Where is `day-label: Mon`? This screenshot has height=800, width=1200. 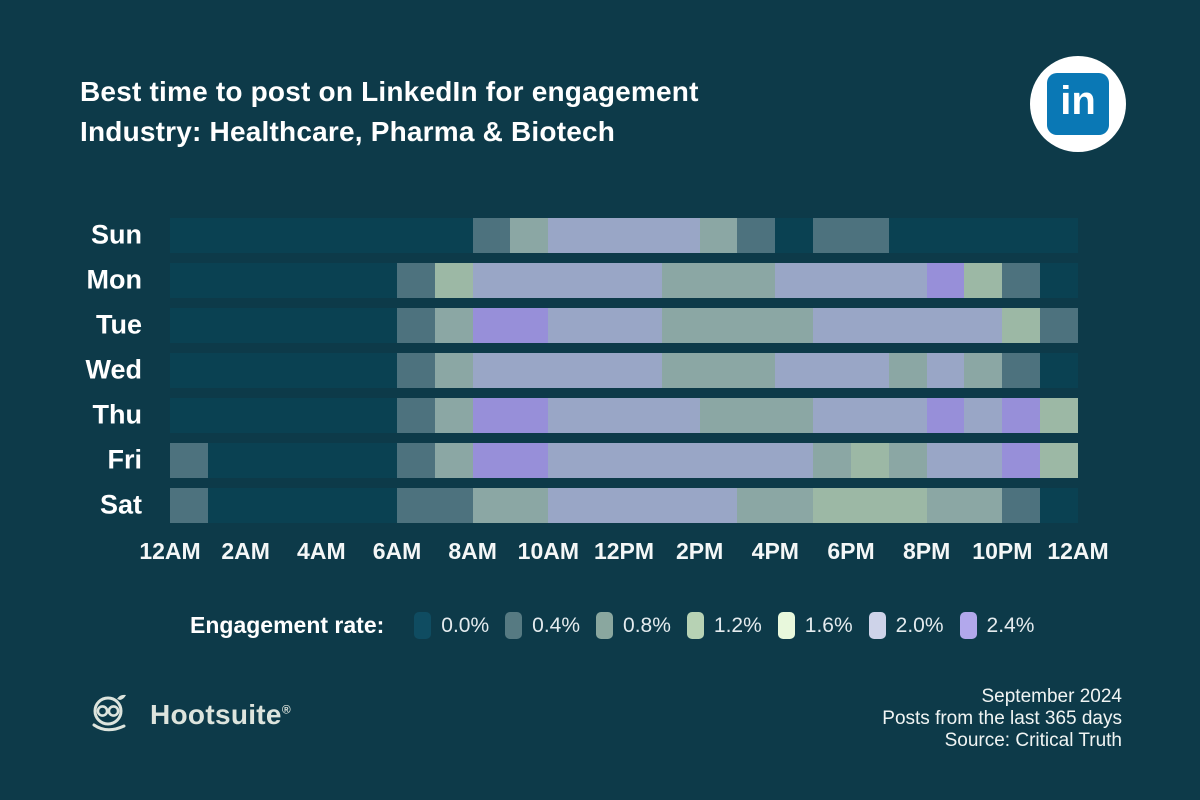
day-label: Mon is located at coordinates (114, 279).